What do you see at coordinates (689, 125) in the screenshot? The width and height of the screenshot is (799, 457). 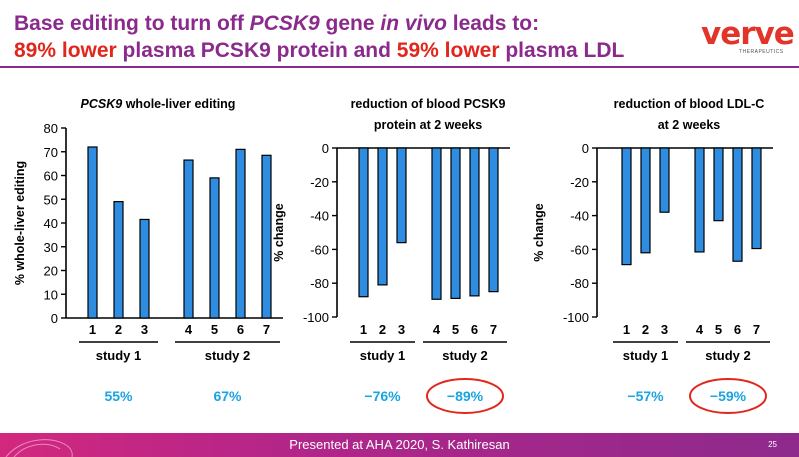 I see `chart-title-line-2: at 2 weeks` at bounding box center [689, 125].